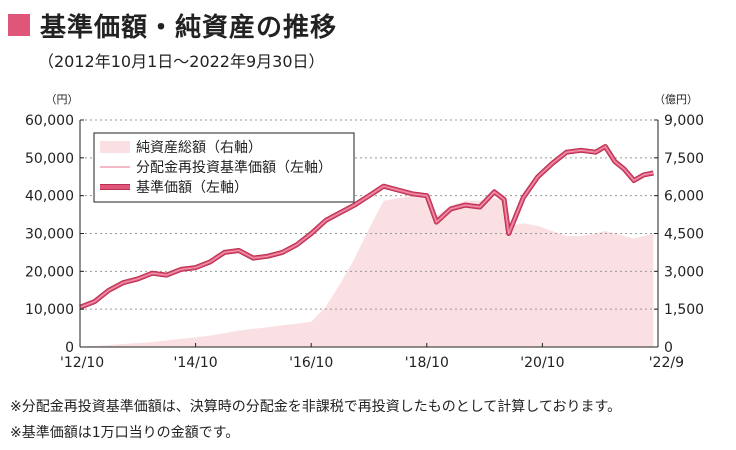 This screenshot has height=450, width=736. Describe the element at coordinates (49, 159) in the screenshot. I see `left-tick-label: 50,000` at that location.